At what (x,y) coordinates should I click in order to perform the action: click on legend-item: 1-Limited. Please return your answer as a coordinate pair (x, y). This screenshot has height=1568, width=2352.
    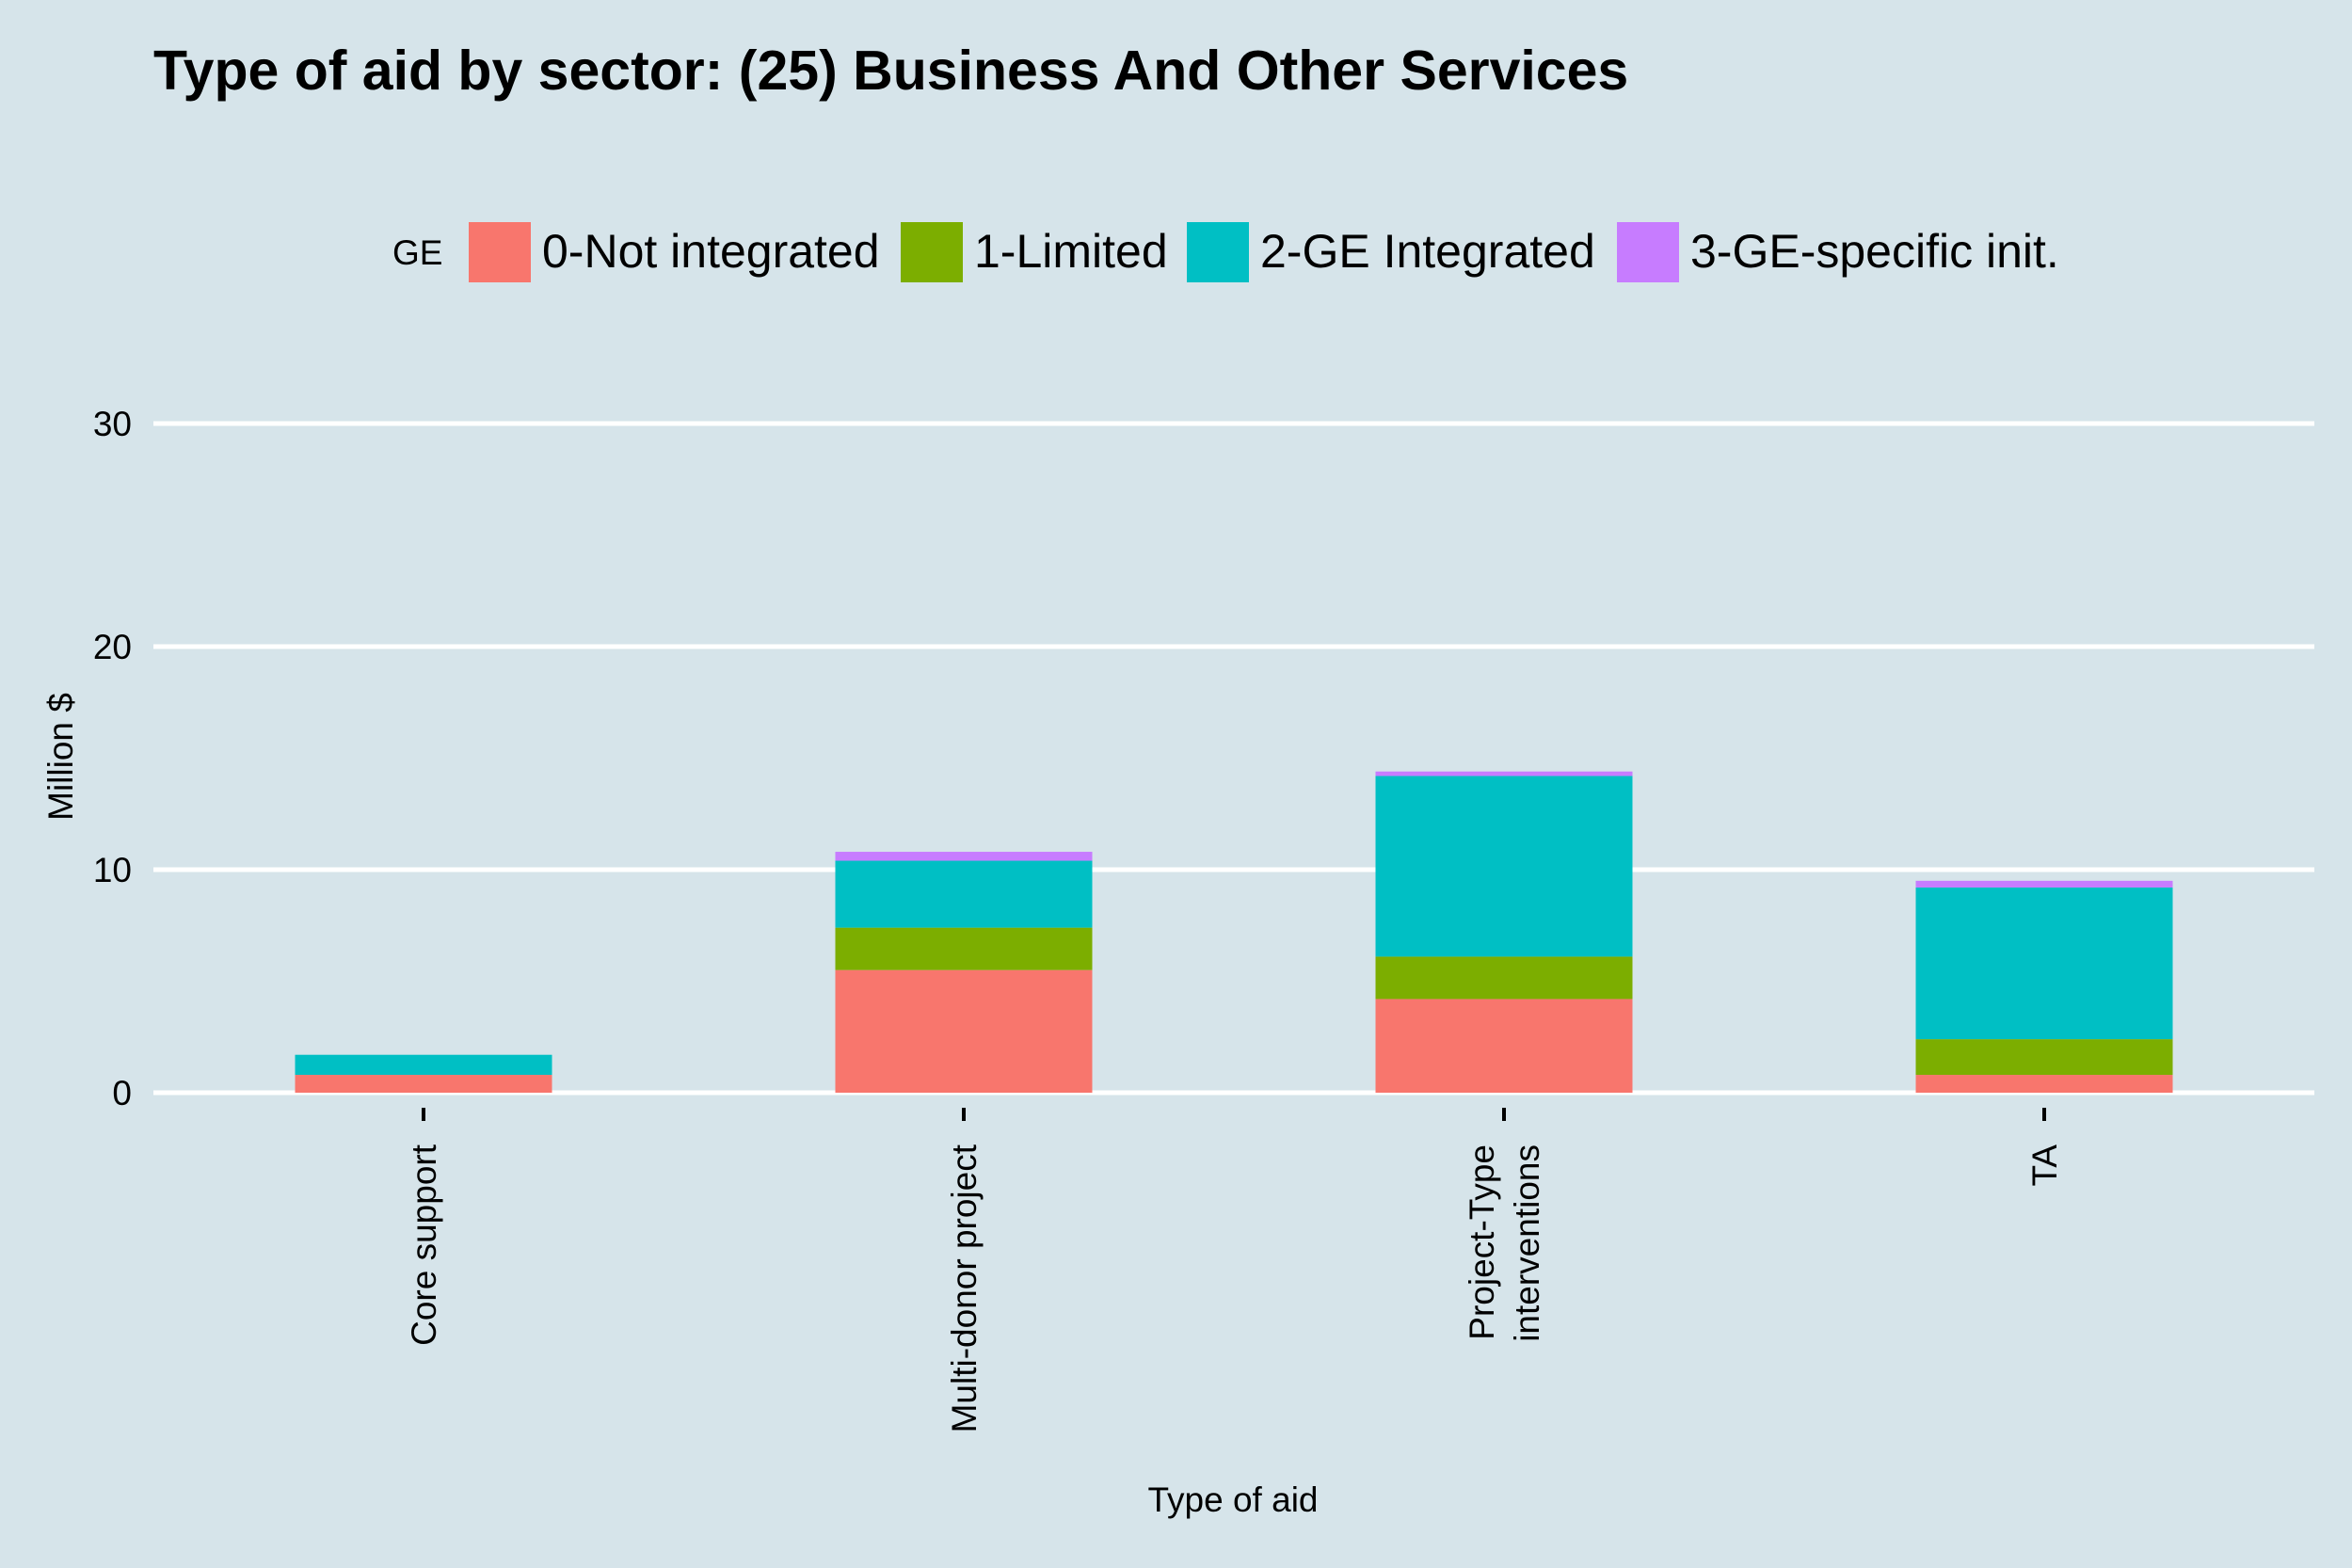
    Looking at the image, I should click on (1034, 252).